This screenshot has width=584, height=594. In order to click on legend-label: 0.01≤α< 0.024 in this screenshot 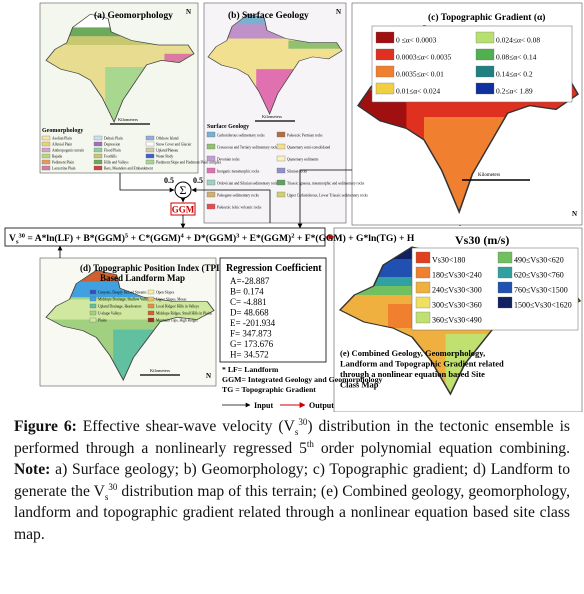, I will do `click(418, 91)`.